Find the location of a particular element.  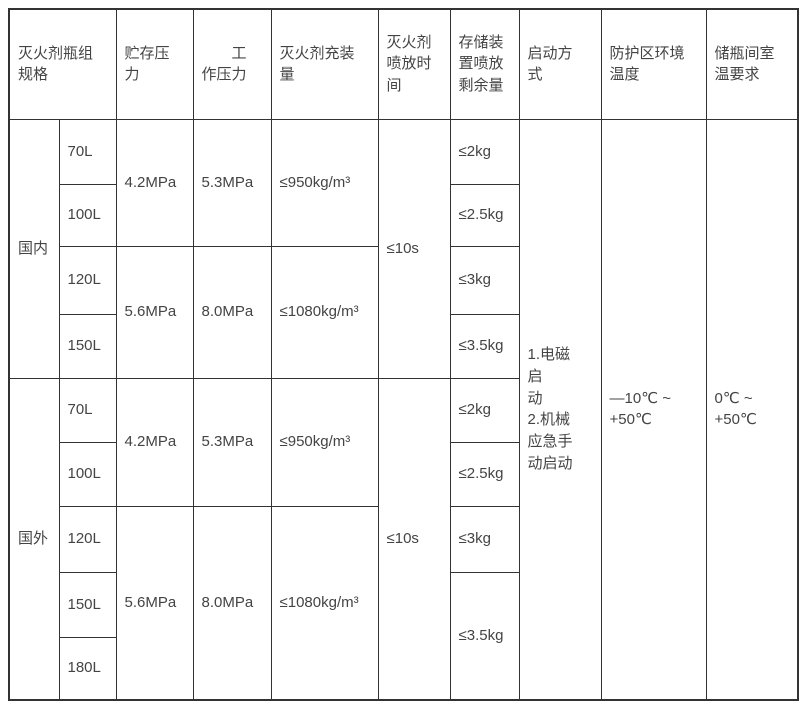

cell-zone-temp: —10℃ ~ +50℃ is located at coordinates (653, 409).